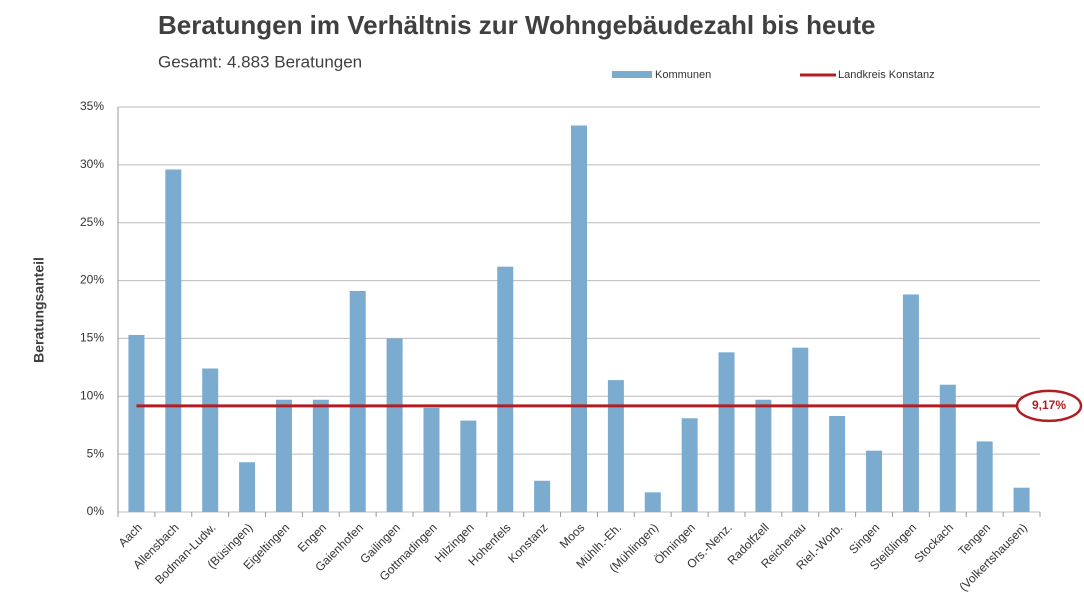  Describe the element at coordinates (260, 61) in the screenshot. I see `chart-subtitle: Gesamt: 4.883 Beratungen` at that location.